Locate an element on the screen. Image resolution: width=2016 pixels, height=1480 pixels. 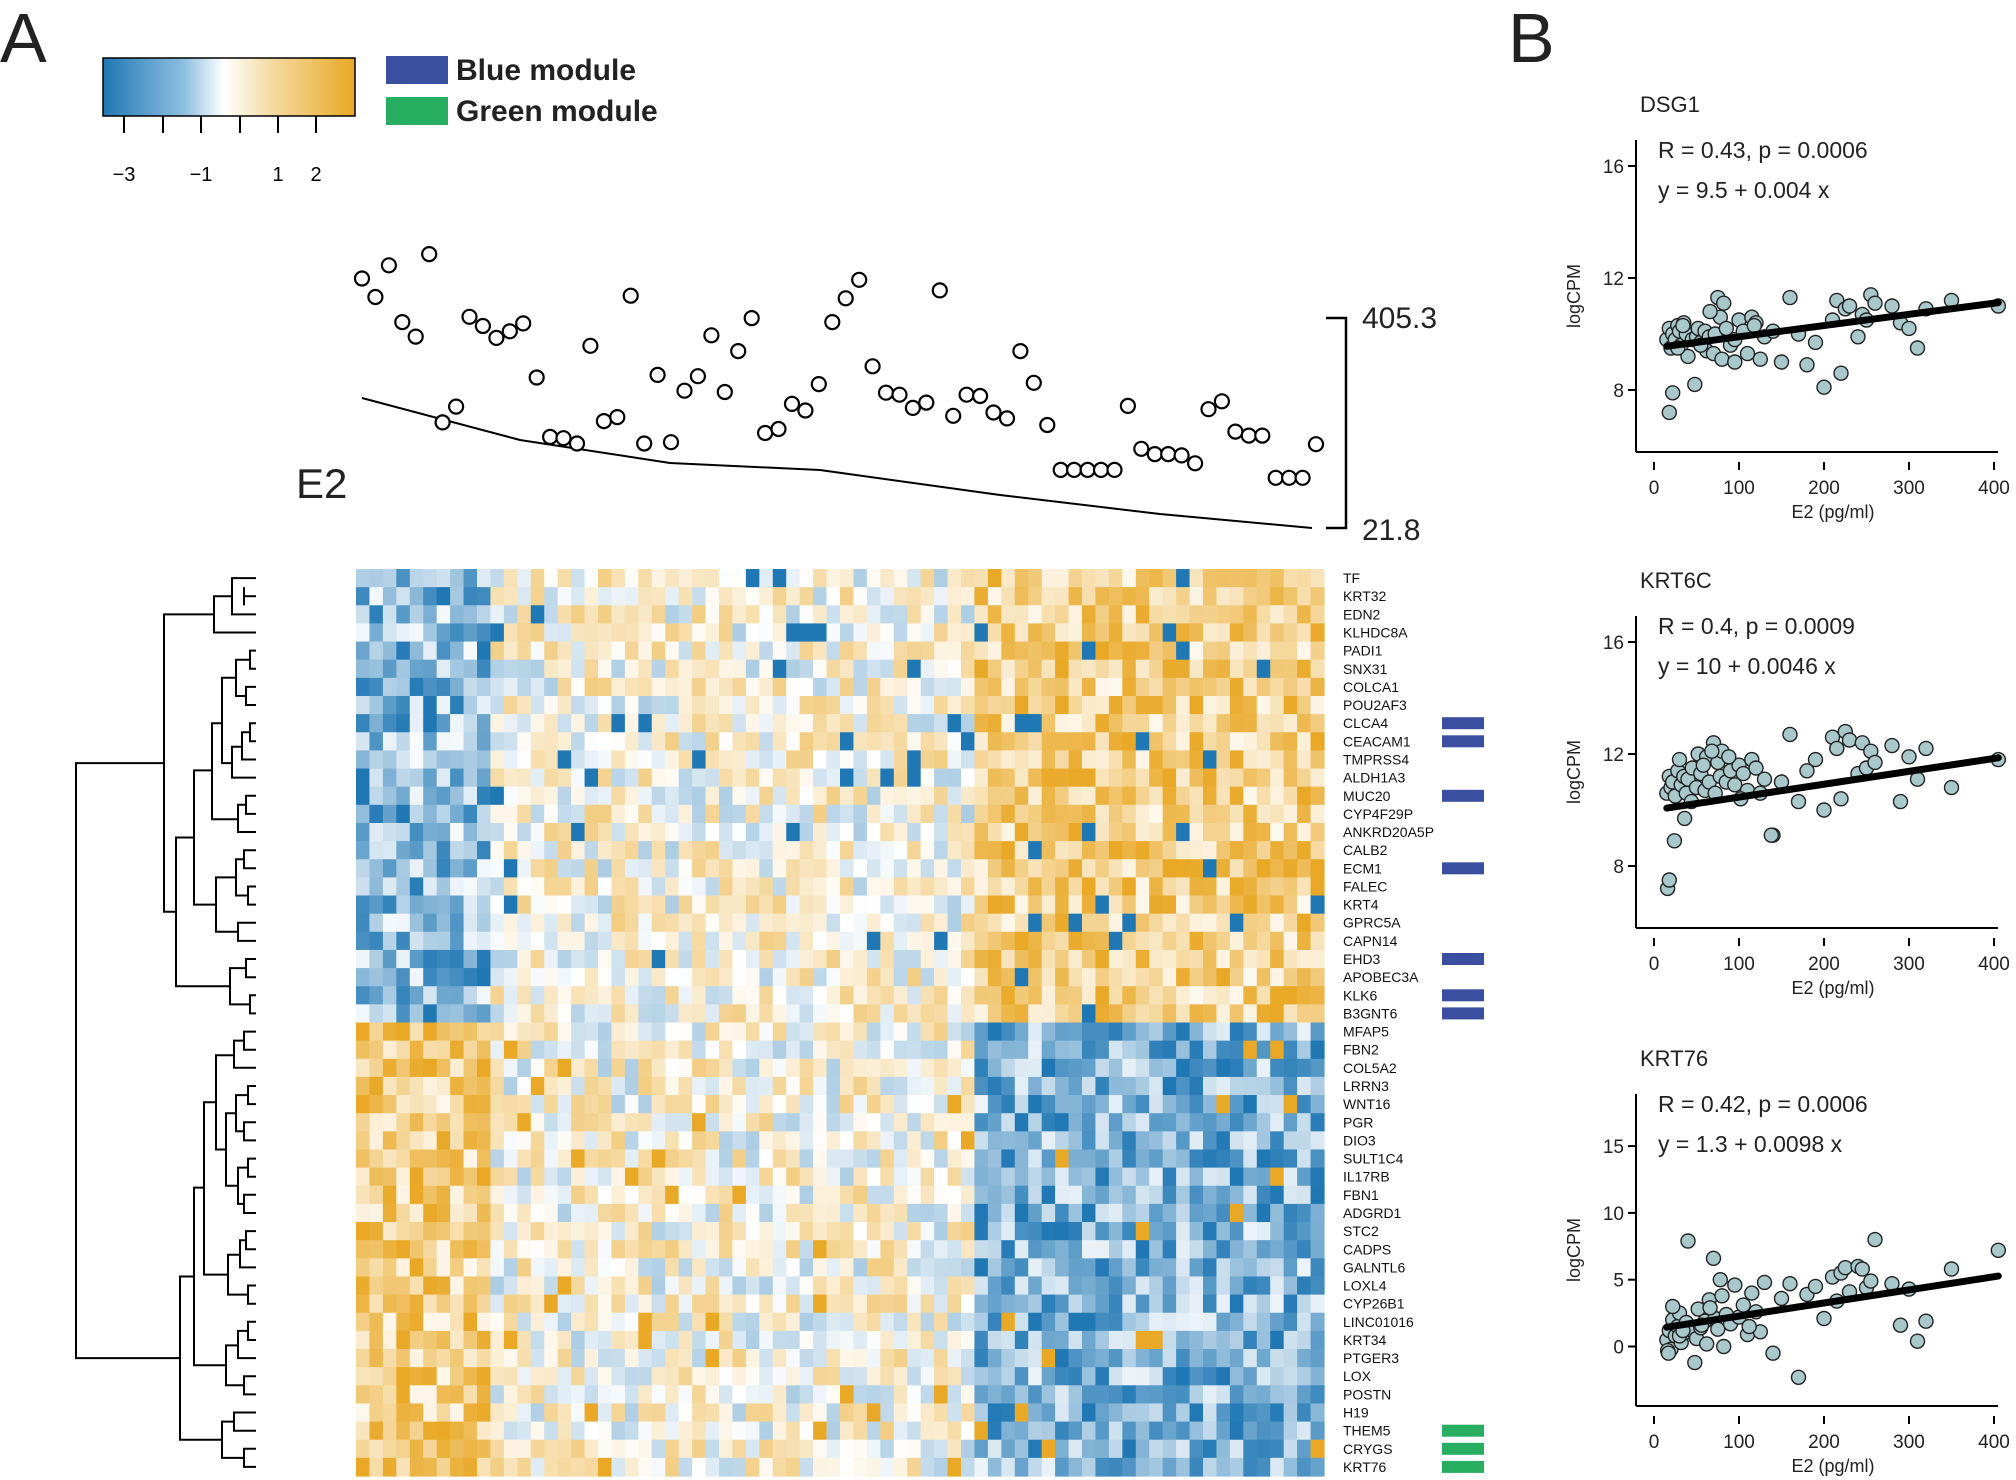
gene-label: FBN2 is located at coordinates (1361, 1050).